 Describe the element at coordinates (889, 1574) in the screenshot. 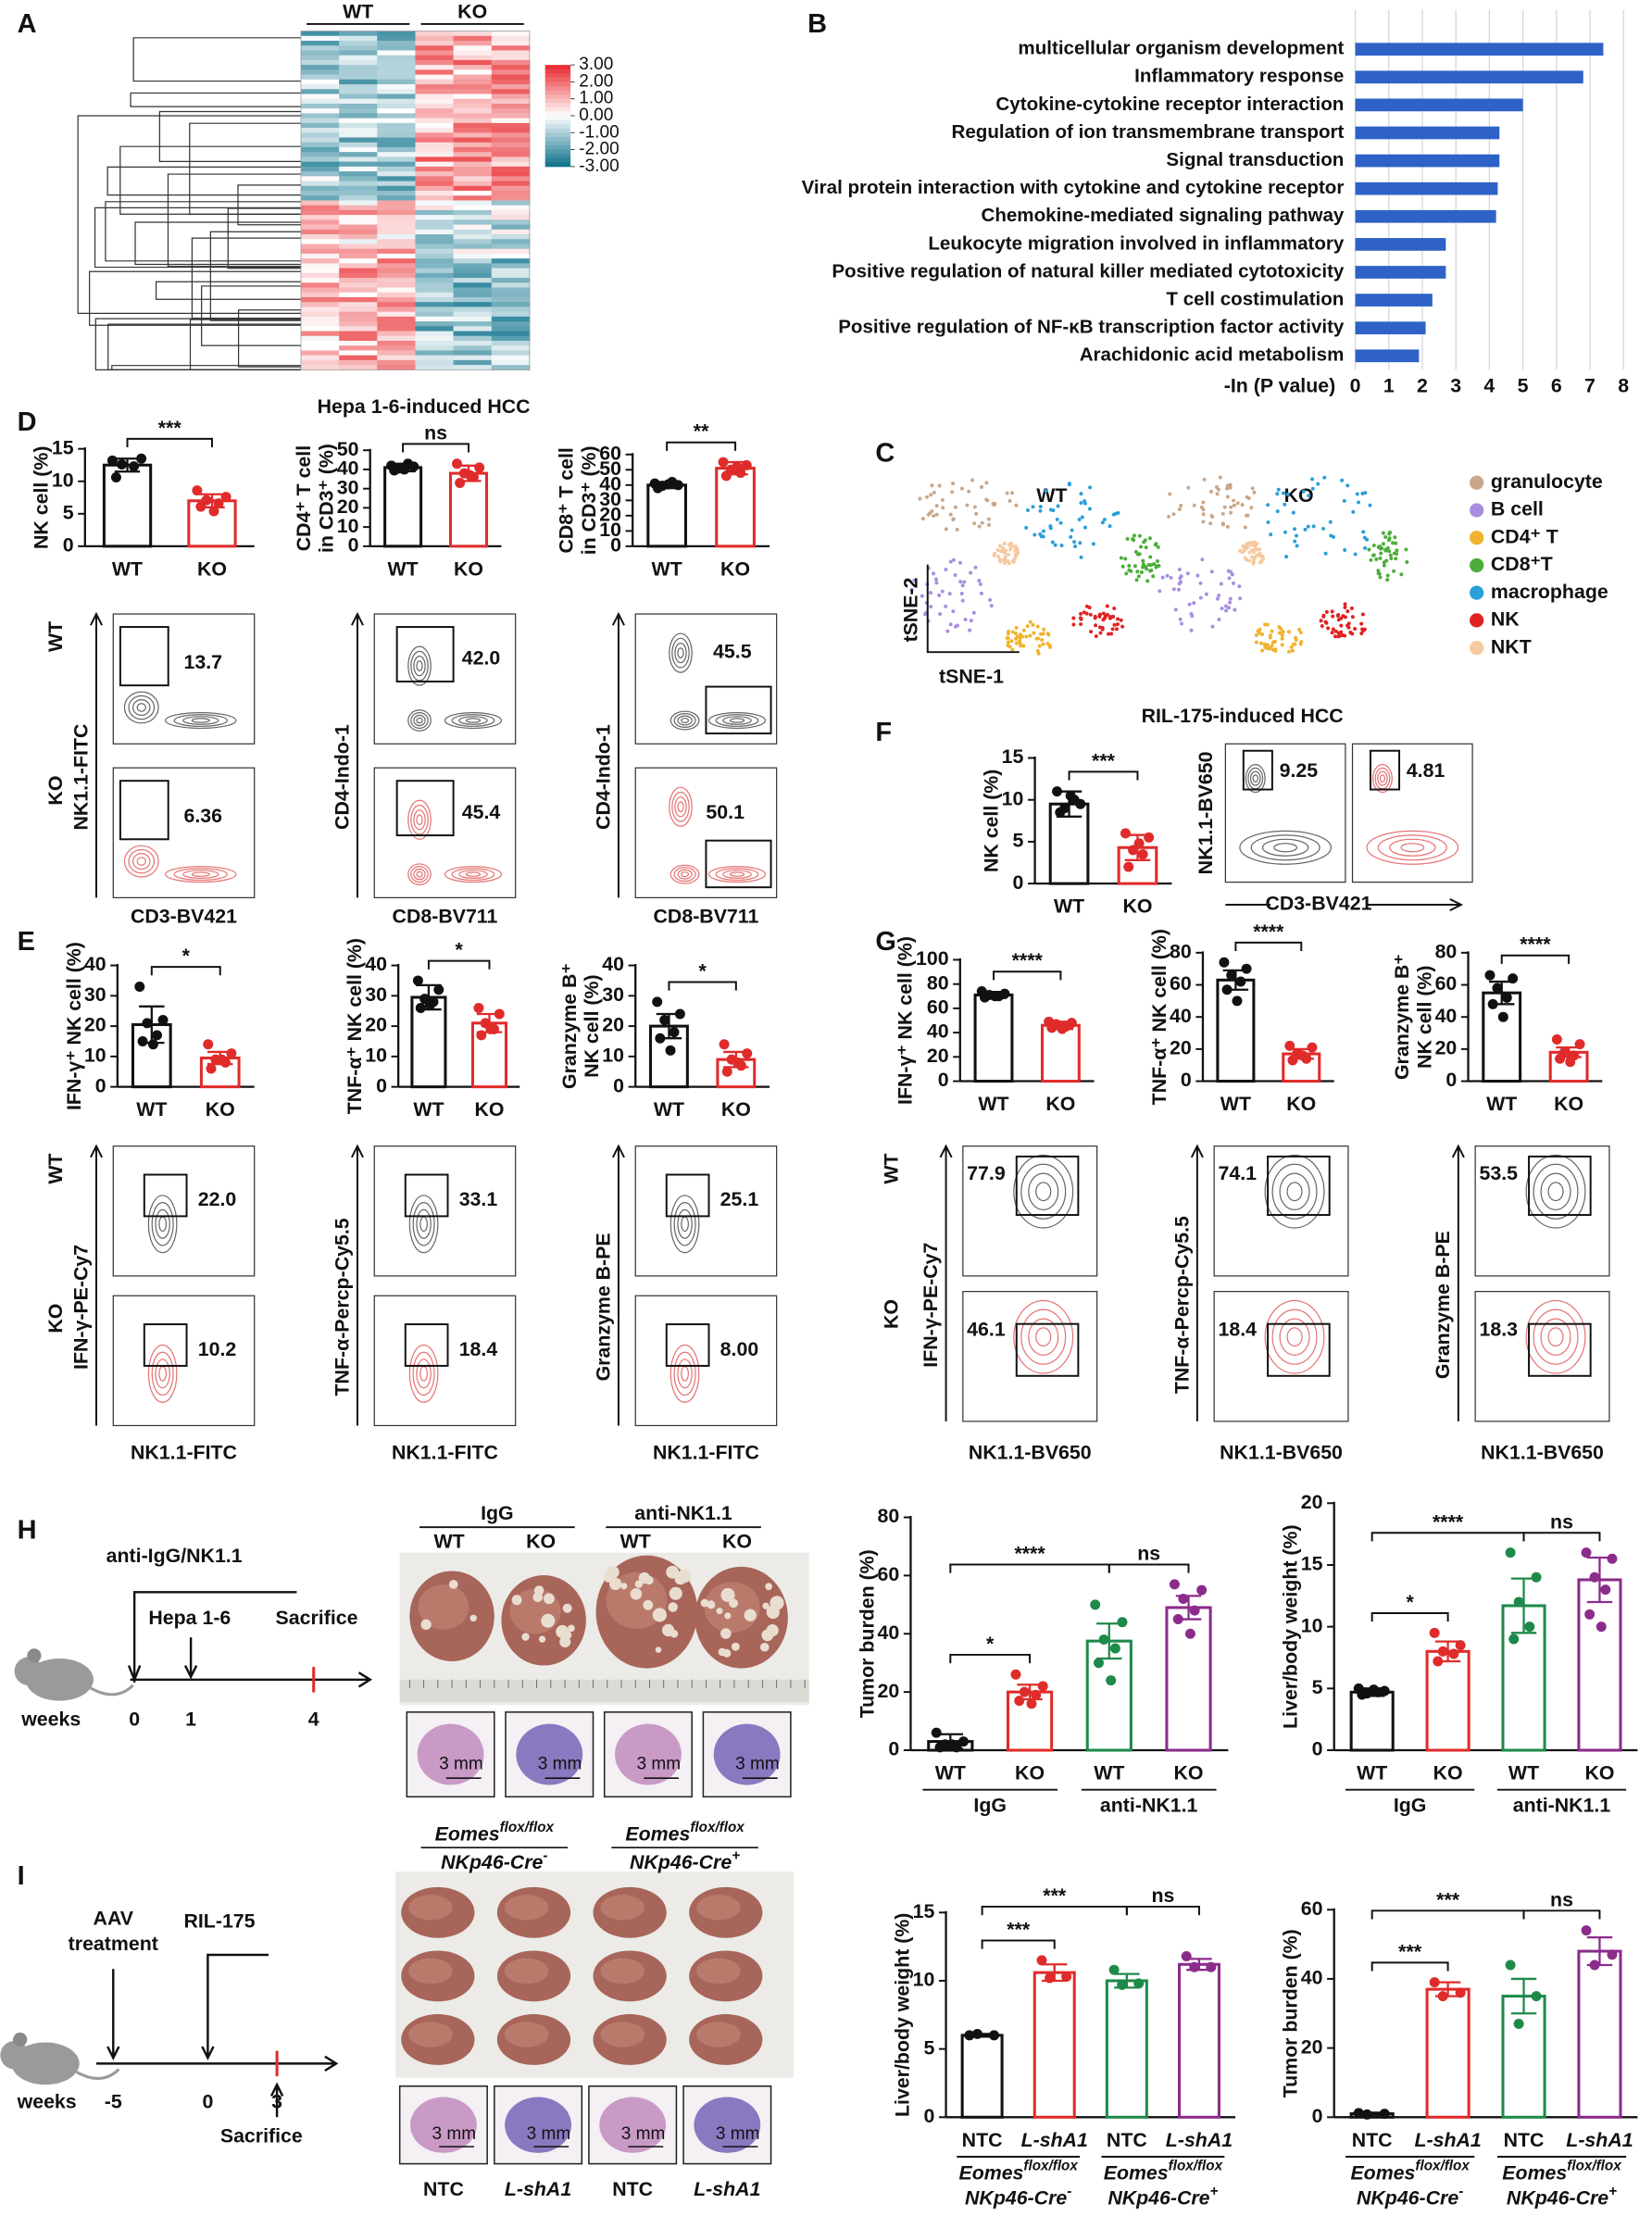

I see `y-tick-label: 60` at that location.